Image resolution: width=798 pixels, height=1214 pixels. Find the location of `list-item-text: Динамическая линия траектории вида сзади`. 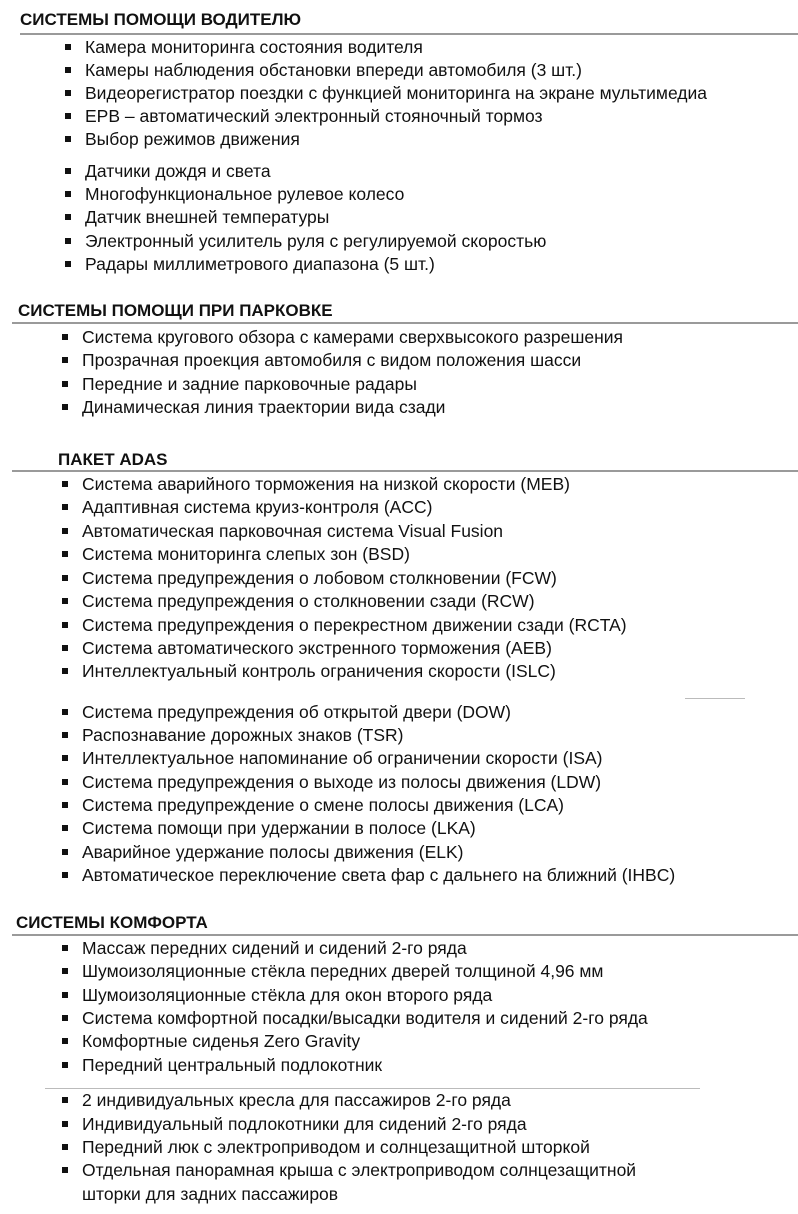

list-item-text: Динамическая линия траектории вида сзади is located at coordinates (264, 407).